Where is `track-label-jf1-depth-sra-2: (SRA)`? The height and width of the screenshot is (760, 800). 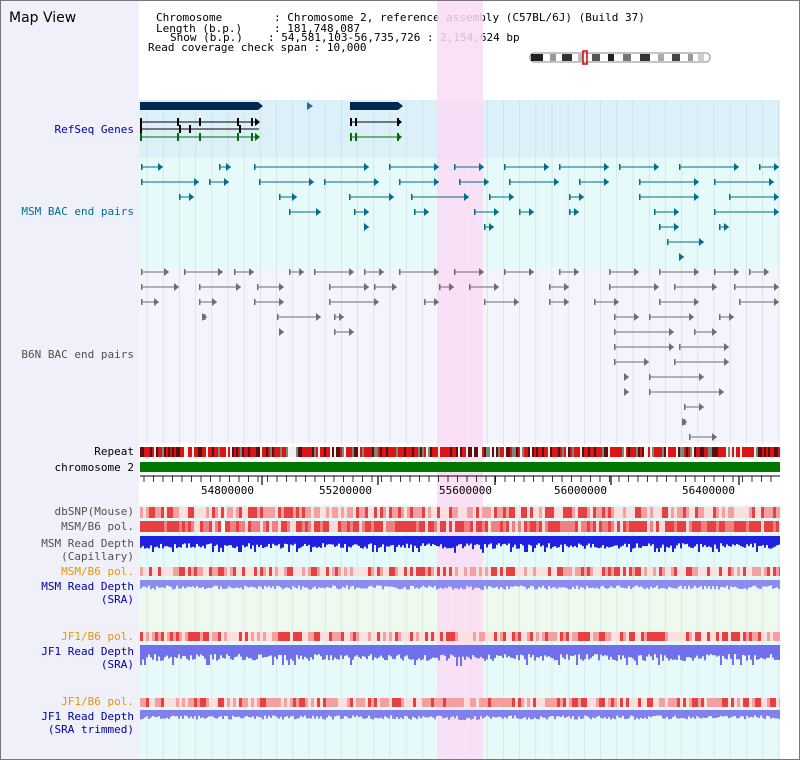 track-label-jf1-depth-sra-2: (SRA) is located at coordinates (117, 664).